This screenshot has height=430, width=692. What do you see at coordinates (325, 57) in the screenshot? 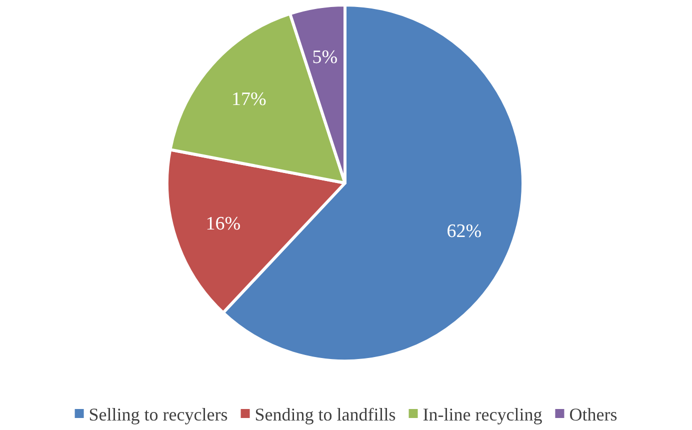
I see `data-label: 5%` at bounding box center [325, 57].